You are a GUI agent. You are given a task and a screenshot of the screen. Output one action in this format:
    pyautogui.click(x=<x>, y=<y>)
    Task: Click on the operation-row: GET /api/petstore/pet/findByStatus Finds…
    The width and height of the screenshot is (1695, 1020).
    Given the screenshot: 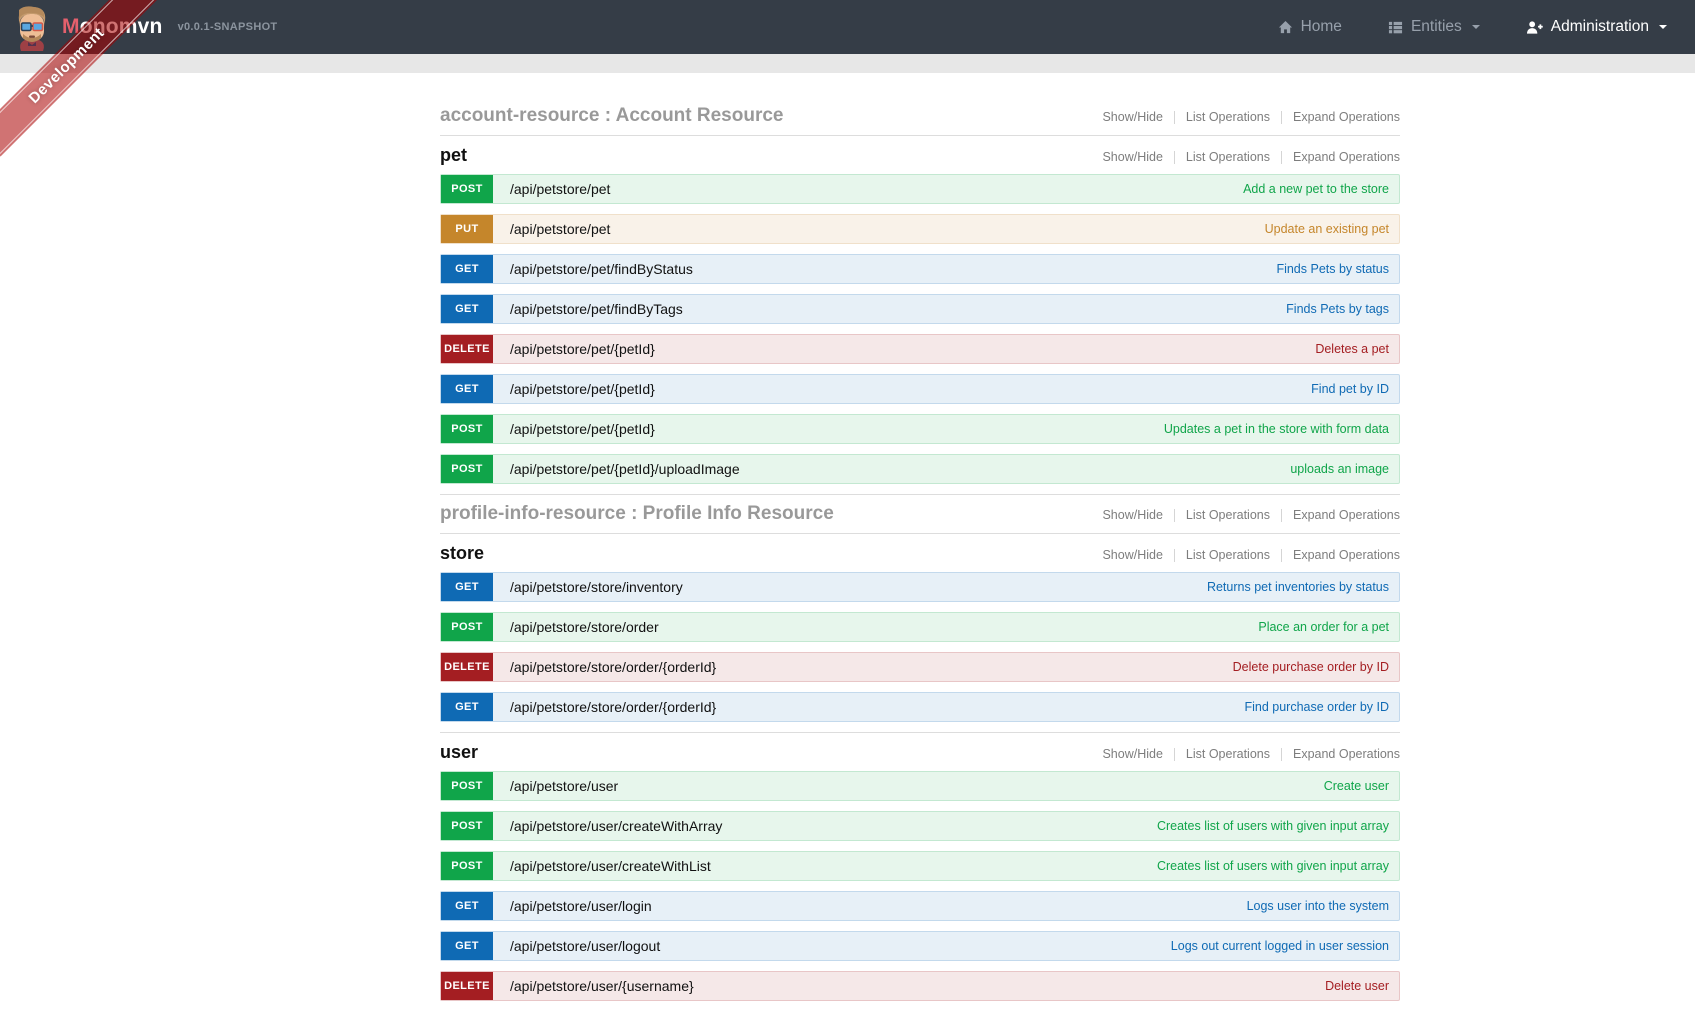 What is the action you would take?
    pyautogui.click(x=920, y=269)
    